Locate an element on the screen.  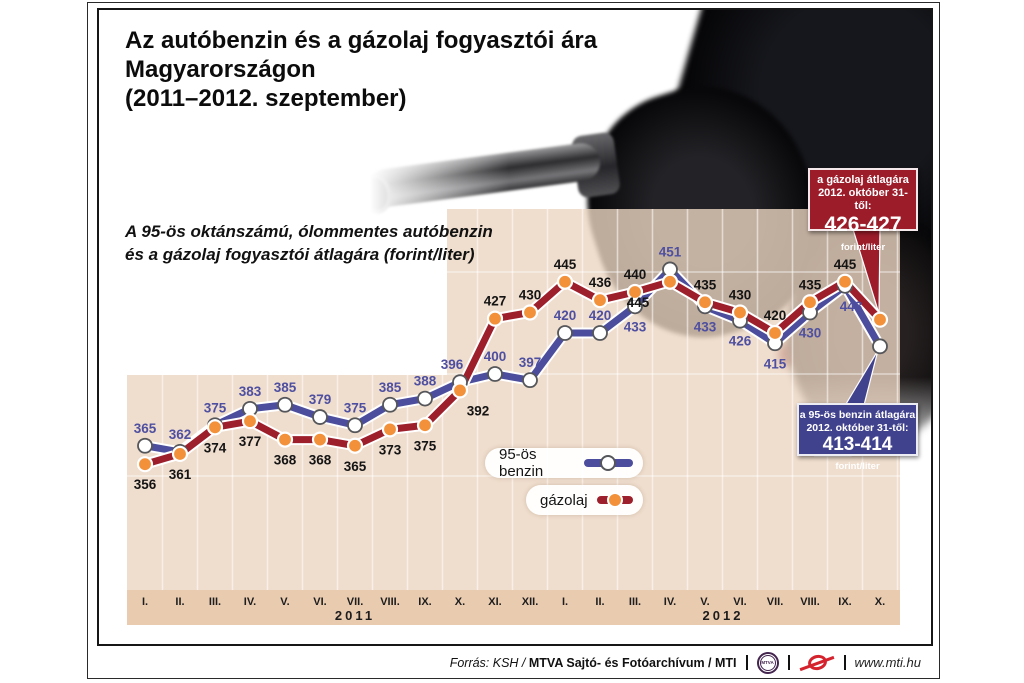
website-url: www.mti.hu is located at coordinates (887, 662).